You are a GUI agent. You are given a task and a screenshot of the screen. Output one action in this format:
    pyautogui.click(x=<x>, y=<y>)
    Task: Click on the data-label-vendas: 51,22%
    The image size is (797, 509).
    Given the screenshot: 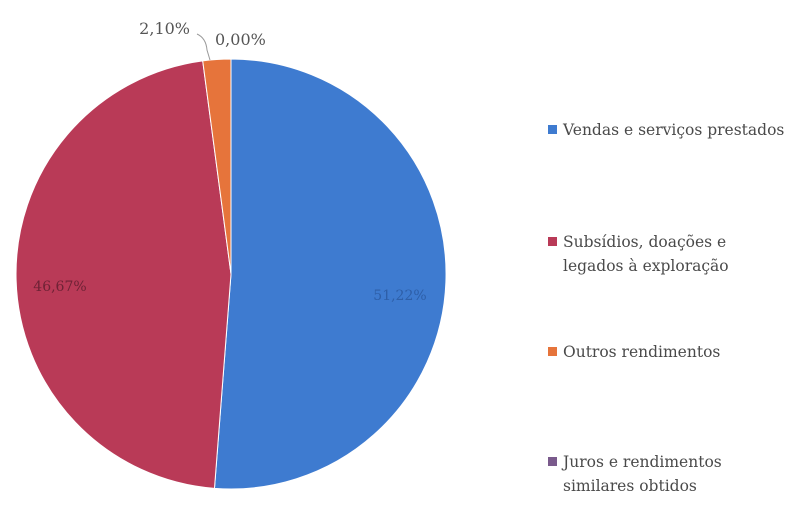 What is the action you would take?
    pyautogui.click(x=399, y=296)
    